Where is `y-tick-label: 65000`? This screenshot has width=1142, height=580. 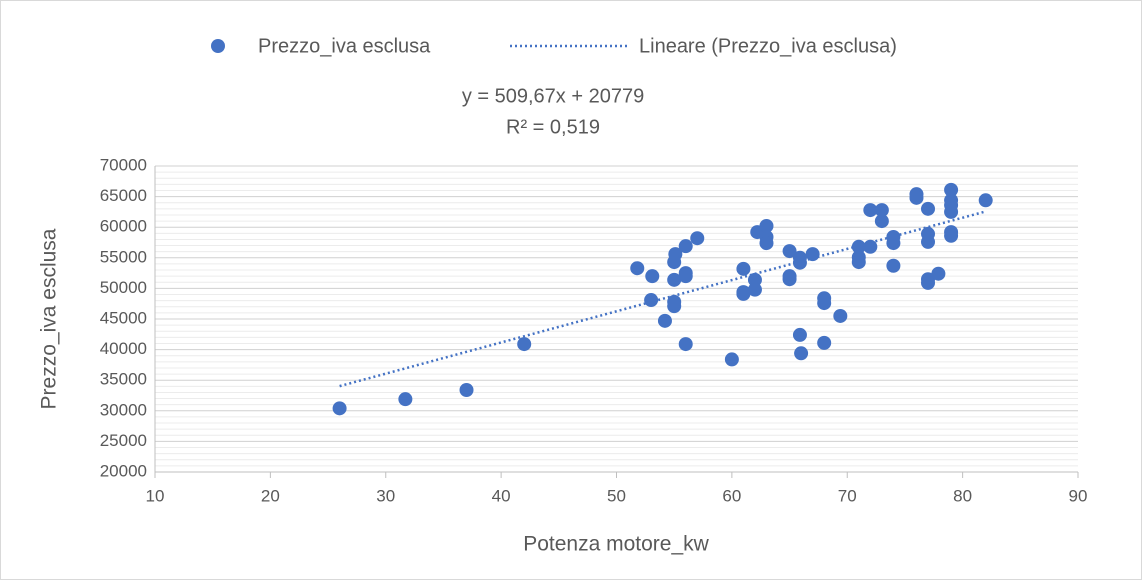
y-tick-label: 65000 is located at coordinates (123, 195).